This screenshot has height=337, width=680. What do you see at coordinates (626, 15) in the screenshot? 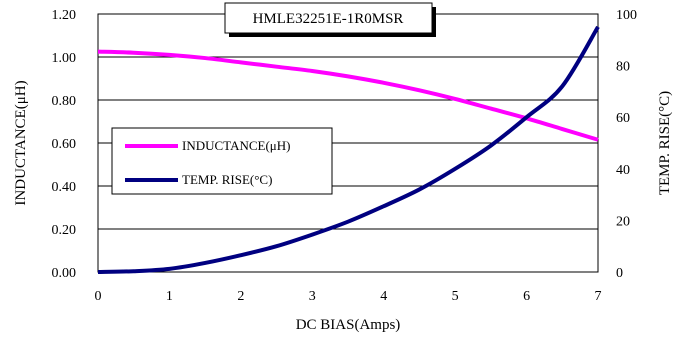
I see `y-right-tick-label: 100` at bounding box center [626, 15].